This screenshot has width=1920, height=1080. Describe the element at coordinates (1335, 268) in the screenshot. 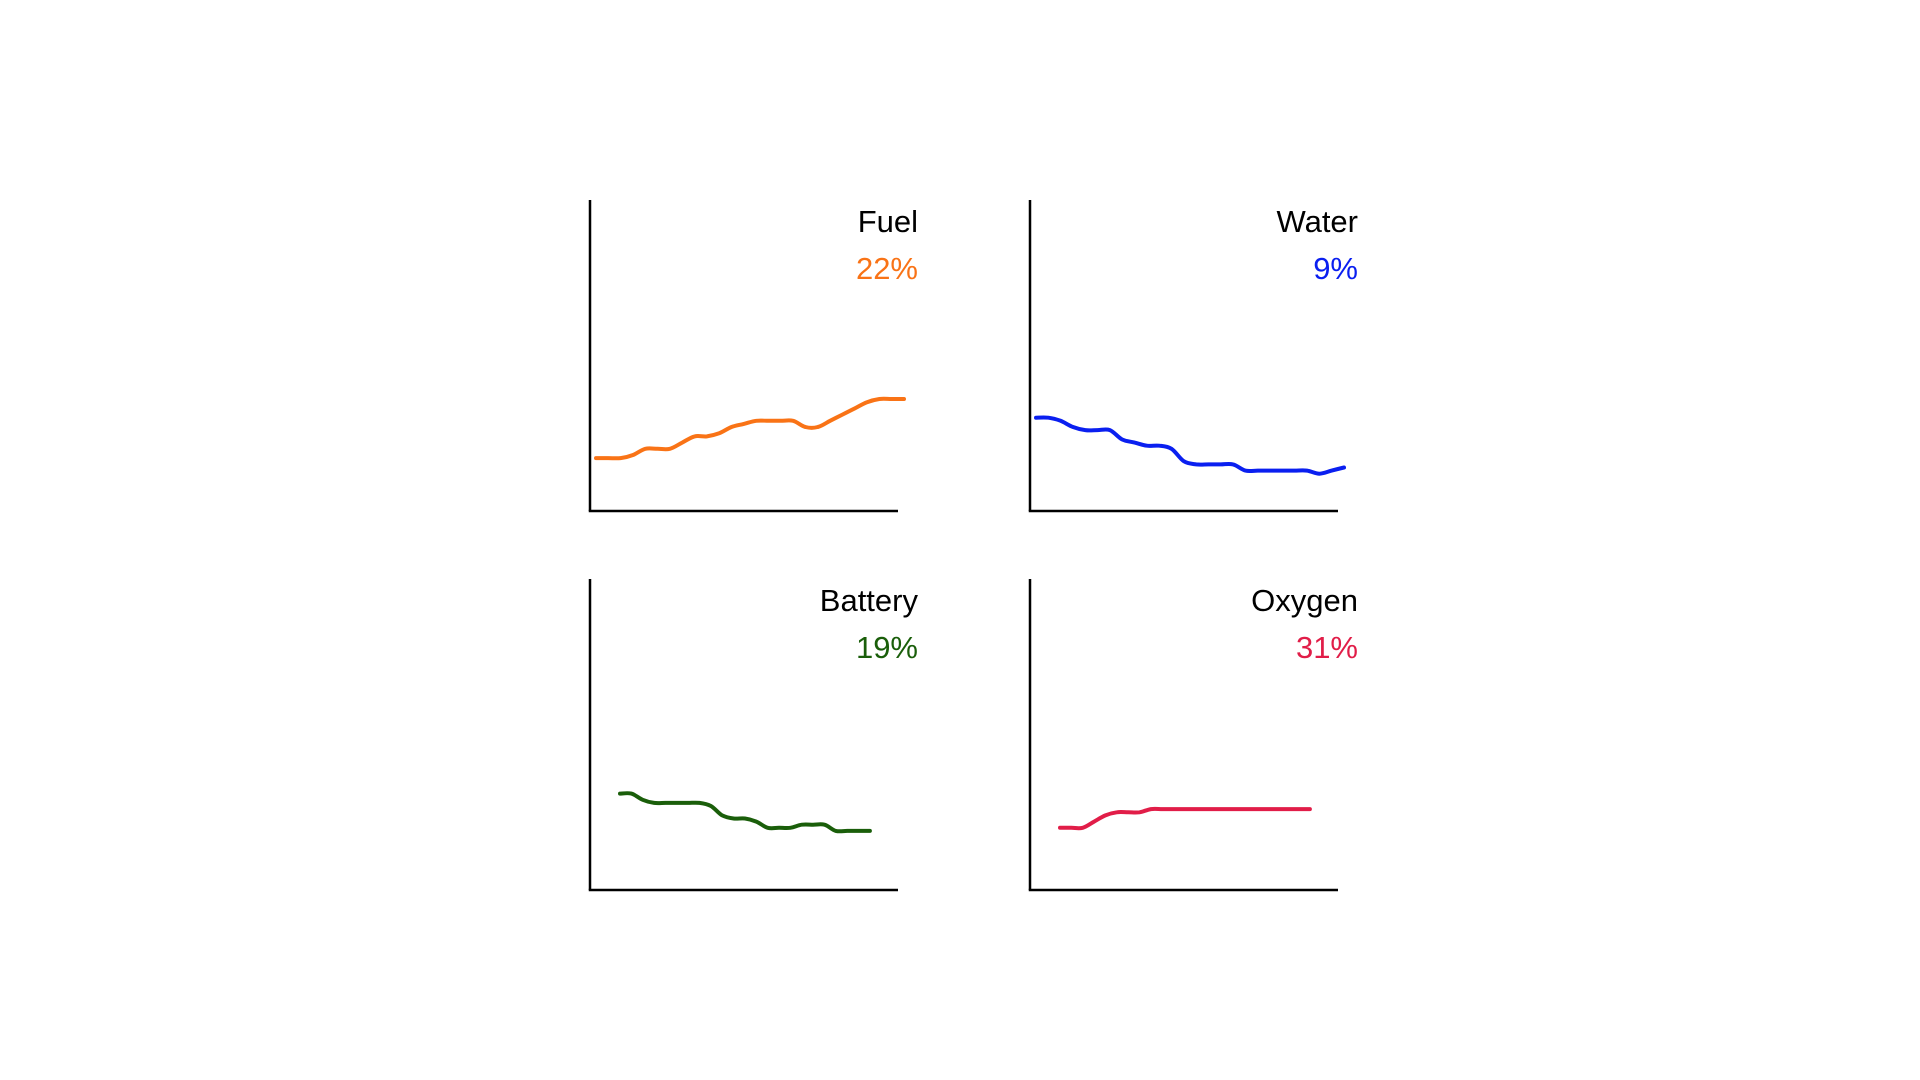

I see `water-percentage: 9%` at that location.